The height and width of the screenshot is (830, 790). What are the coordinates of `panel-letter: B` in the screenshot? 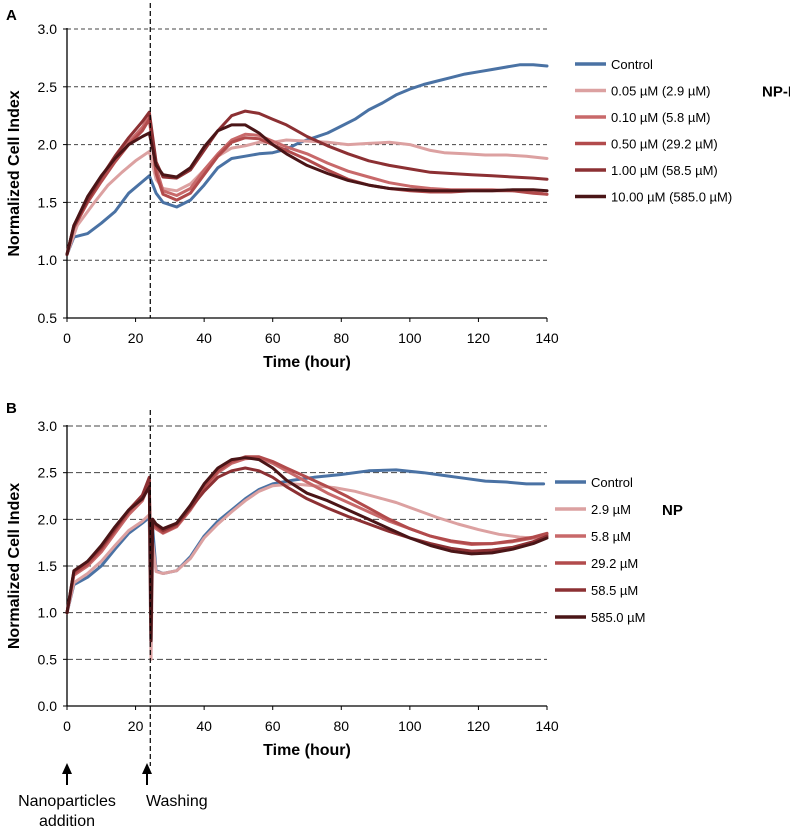 It's located at (11, 408).